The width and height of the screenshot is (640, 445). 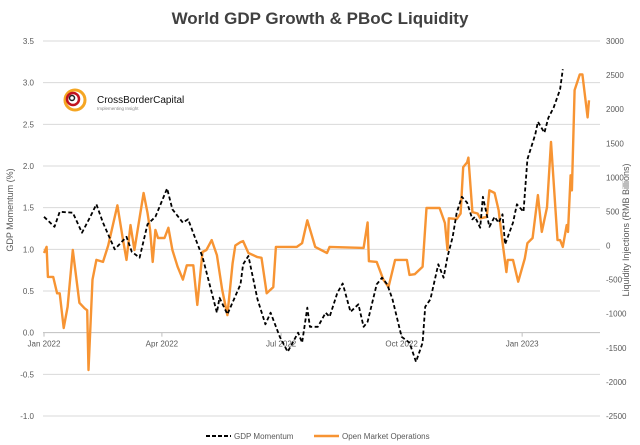 I want to click on y2-tick-label: 500, so click(x=613, y=211).